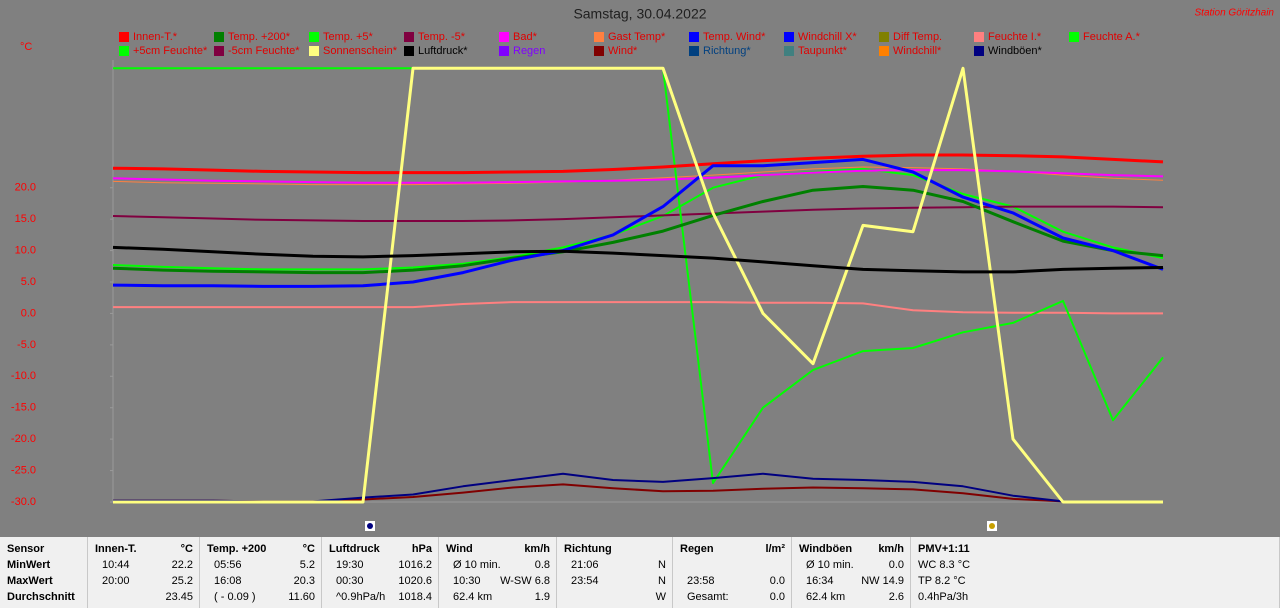 The width and height of the screenshot is (1280, 608). What do you see at coordinates (415, 597) in the screenshot?
I see `cell-right: 1018.4` at bounding box center [415, 597].